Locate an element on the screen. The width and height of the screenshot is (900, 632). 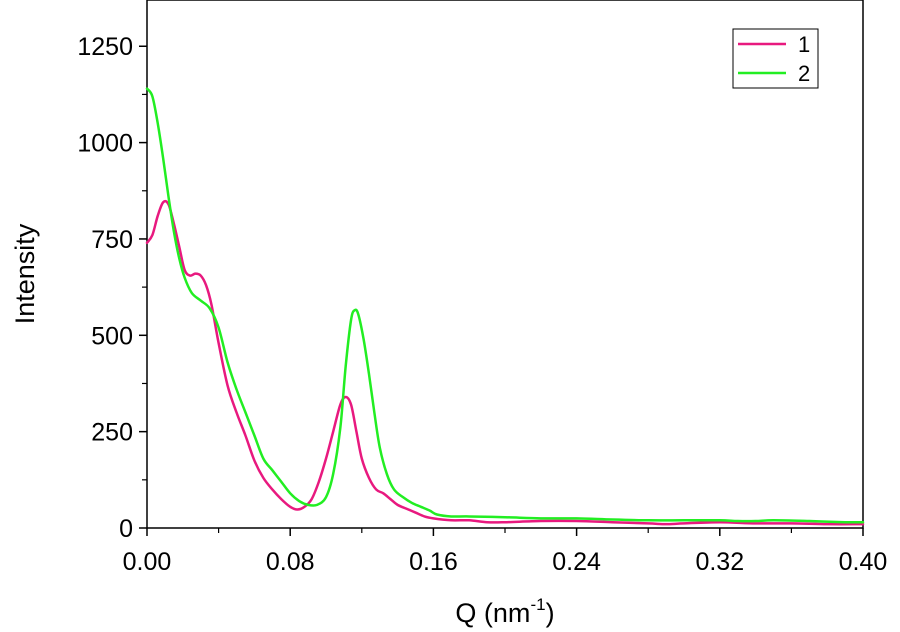
y-tick-label: 0 is located at coordinates (126, 529).